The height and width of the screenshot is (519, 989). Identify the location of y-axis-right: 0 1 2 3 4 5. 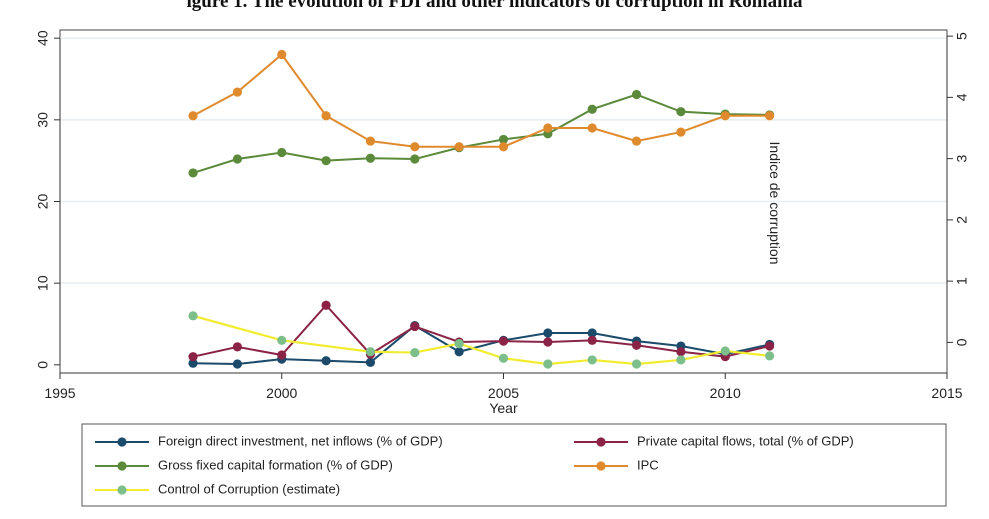
(958, 189).